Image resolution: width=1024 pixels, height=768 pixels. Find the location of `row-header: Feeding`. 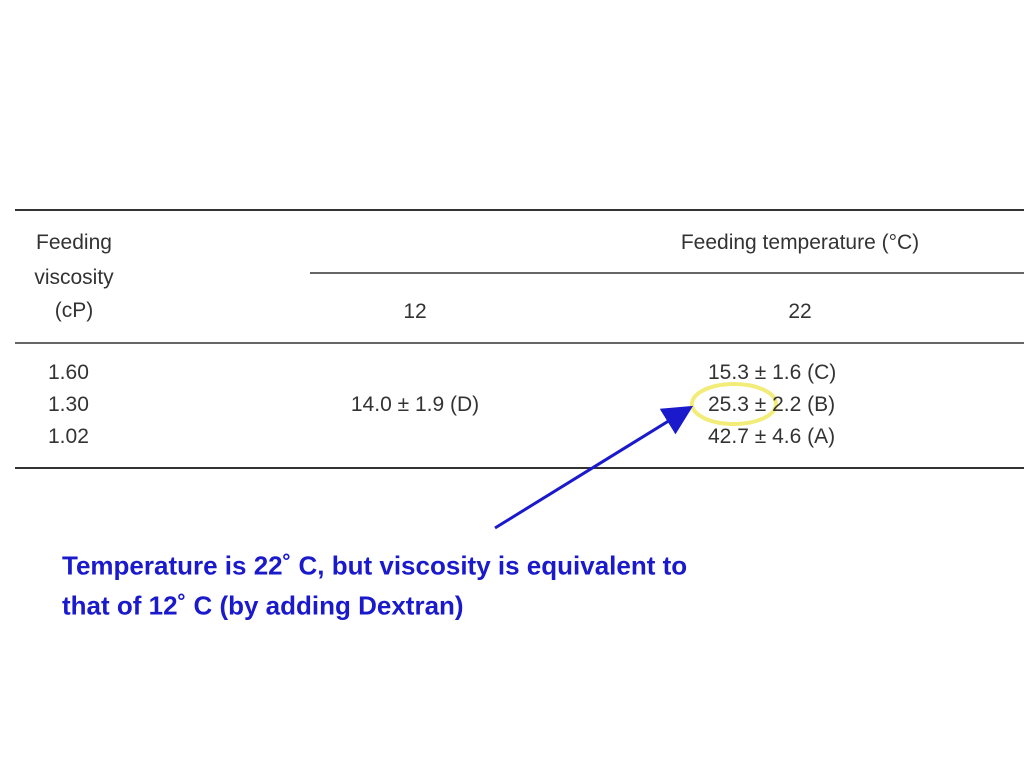

row-header: Feeding is located at coordinates (74, 242).